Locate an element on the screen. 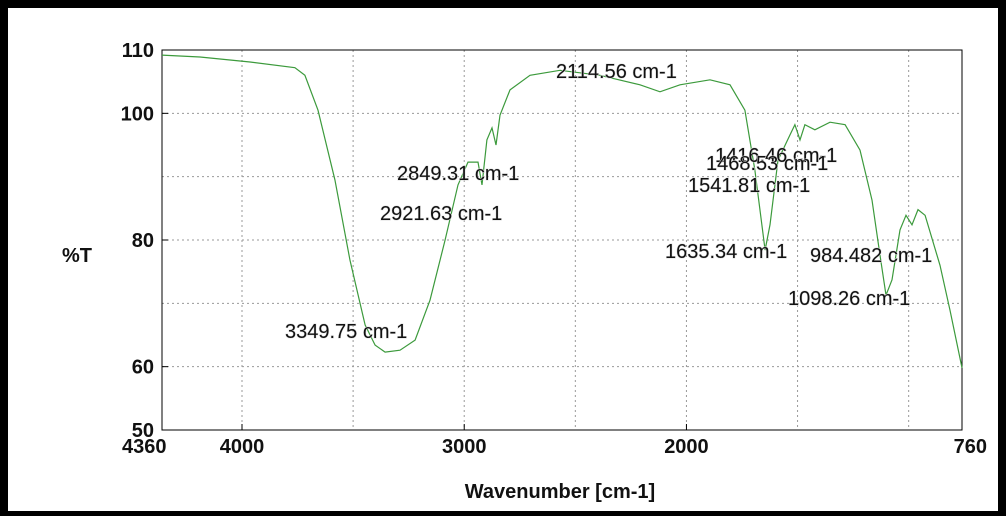 The width and height of the screenshot is (1006, 516). y-tick-label: 50 is located at coordinates (143, 431).